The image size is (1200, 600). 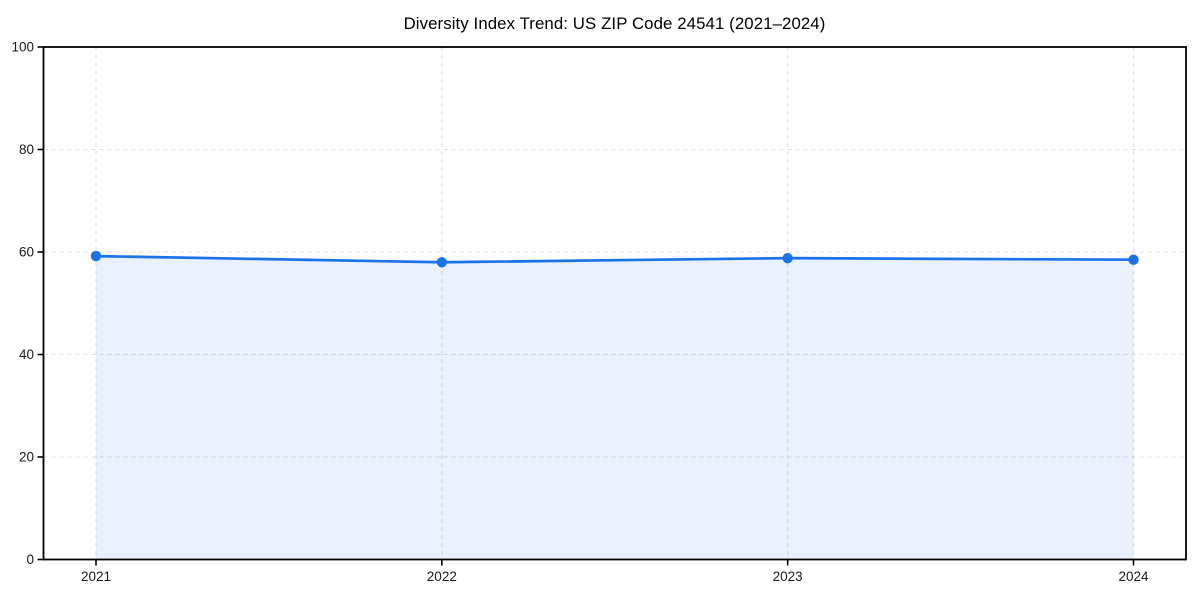 What do you see at coordinates (96, 576) in the screenshot?
I see `x-tick-label: 2021` at bounding box center [96, 576].